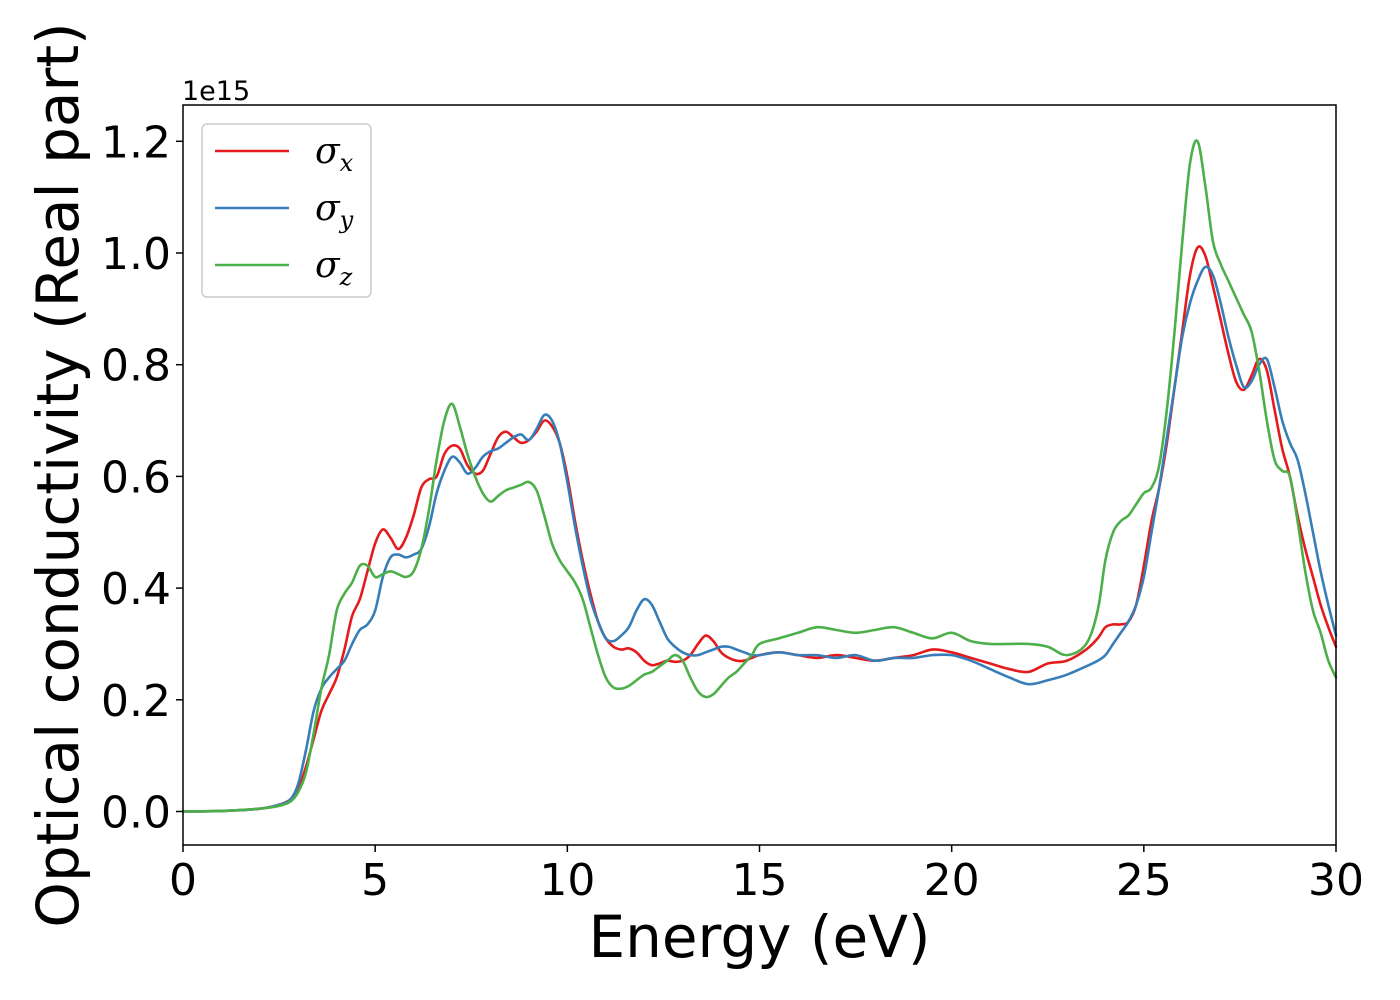 The width and height of the screenshot is (1400, 1000). Describe the element at coordinates (375, 880) in the screenshot. I see `x-tick-label: 5` at that location.